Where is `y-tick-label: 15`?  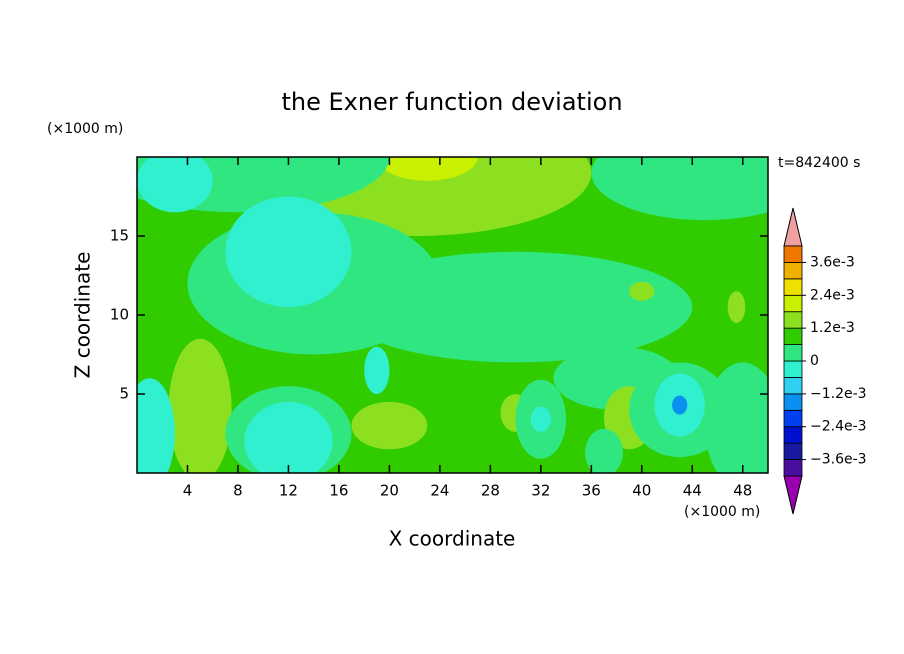 y-tick-label: 15 is located at coordinates (119, 236).